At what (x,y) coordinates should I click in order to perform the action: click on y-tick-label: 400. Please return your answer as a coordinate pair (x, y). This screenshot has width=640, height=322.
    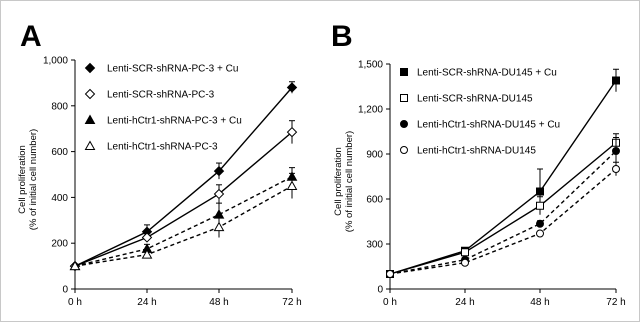
    Looking at the image, I should click on (59, 198).